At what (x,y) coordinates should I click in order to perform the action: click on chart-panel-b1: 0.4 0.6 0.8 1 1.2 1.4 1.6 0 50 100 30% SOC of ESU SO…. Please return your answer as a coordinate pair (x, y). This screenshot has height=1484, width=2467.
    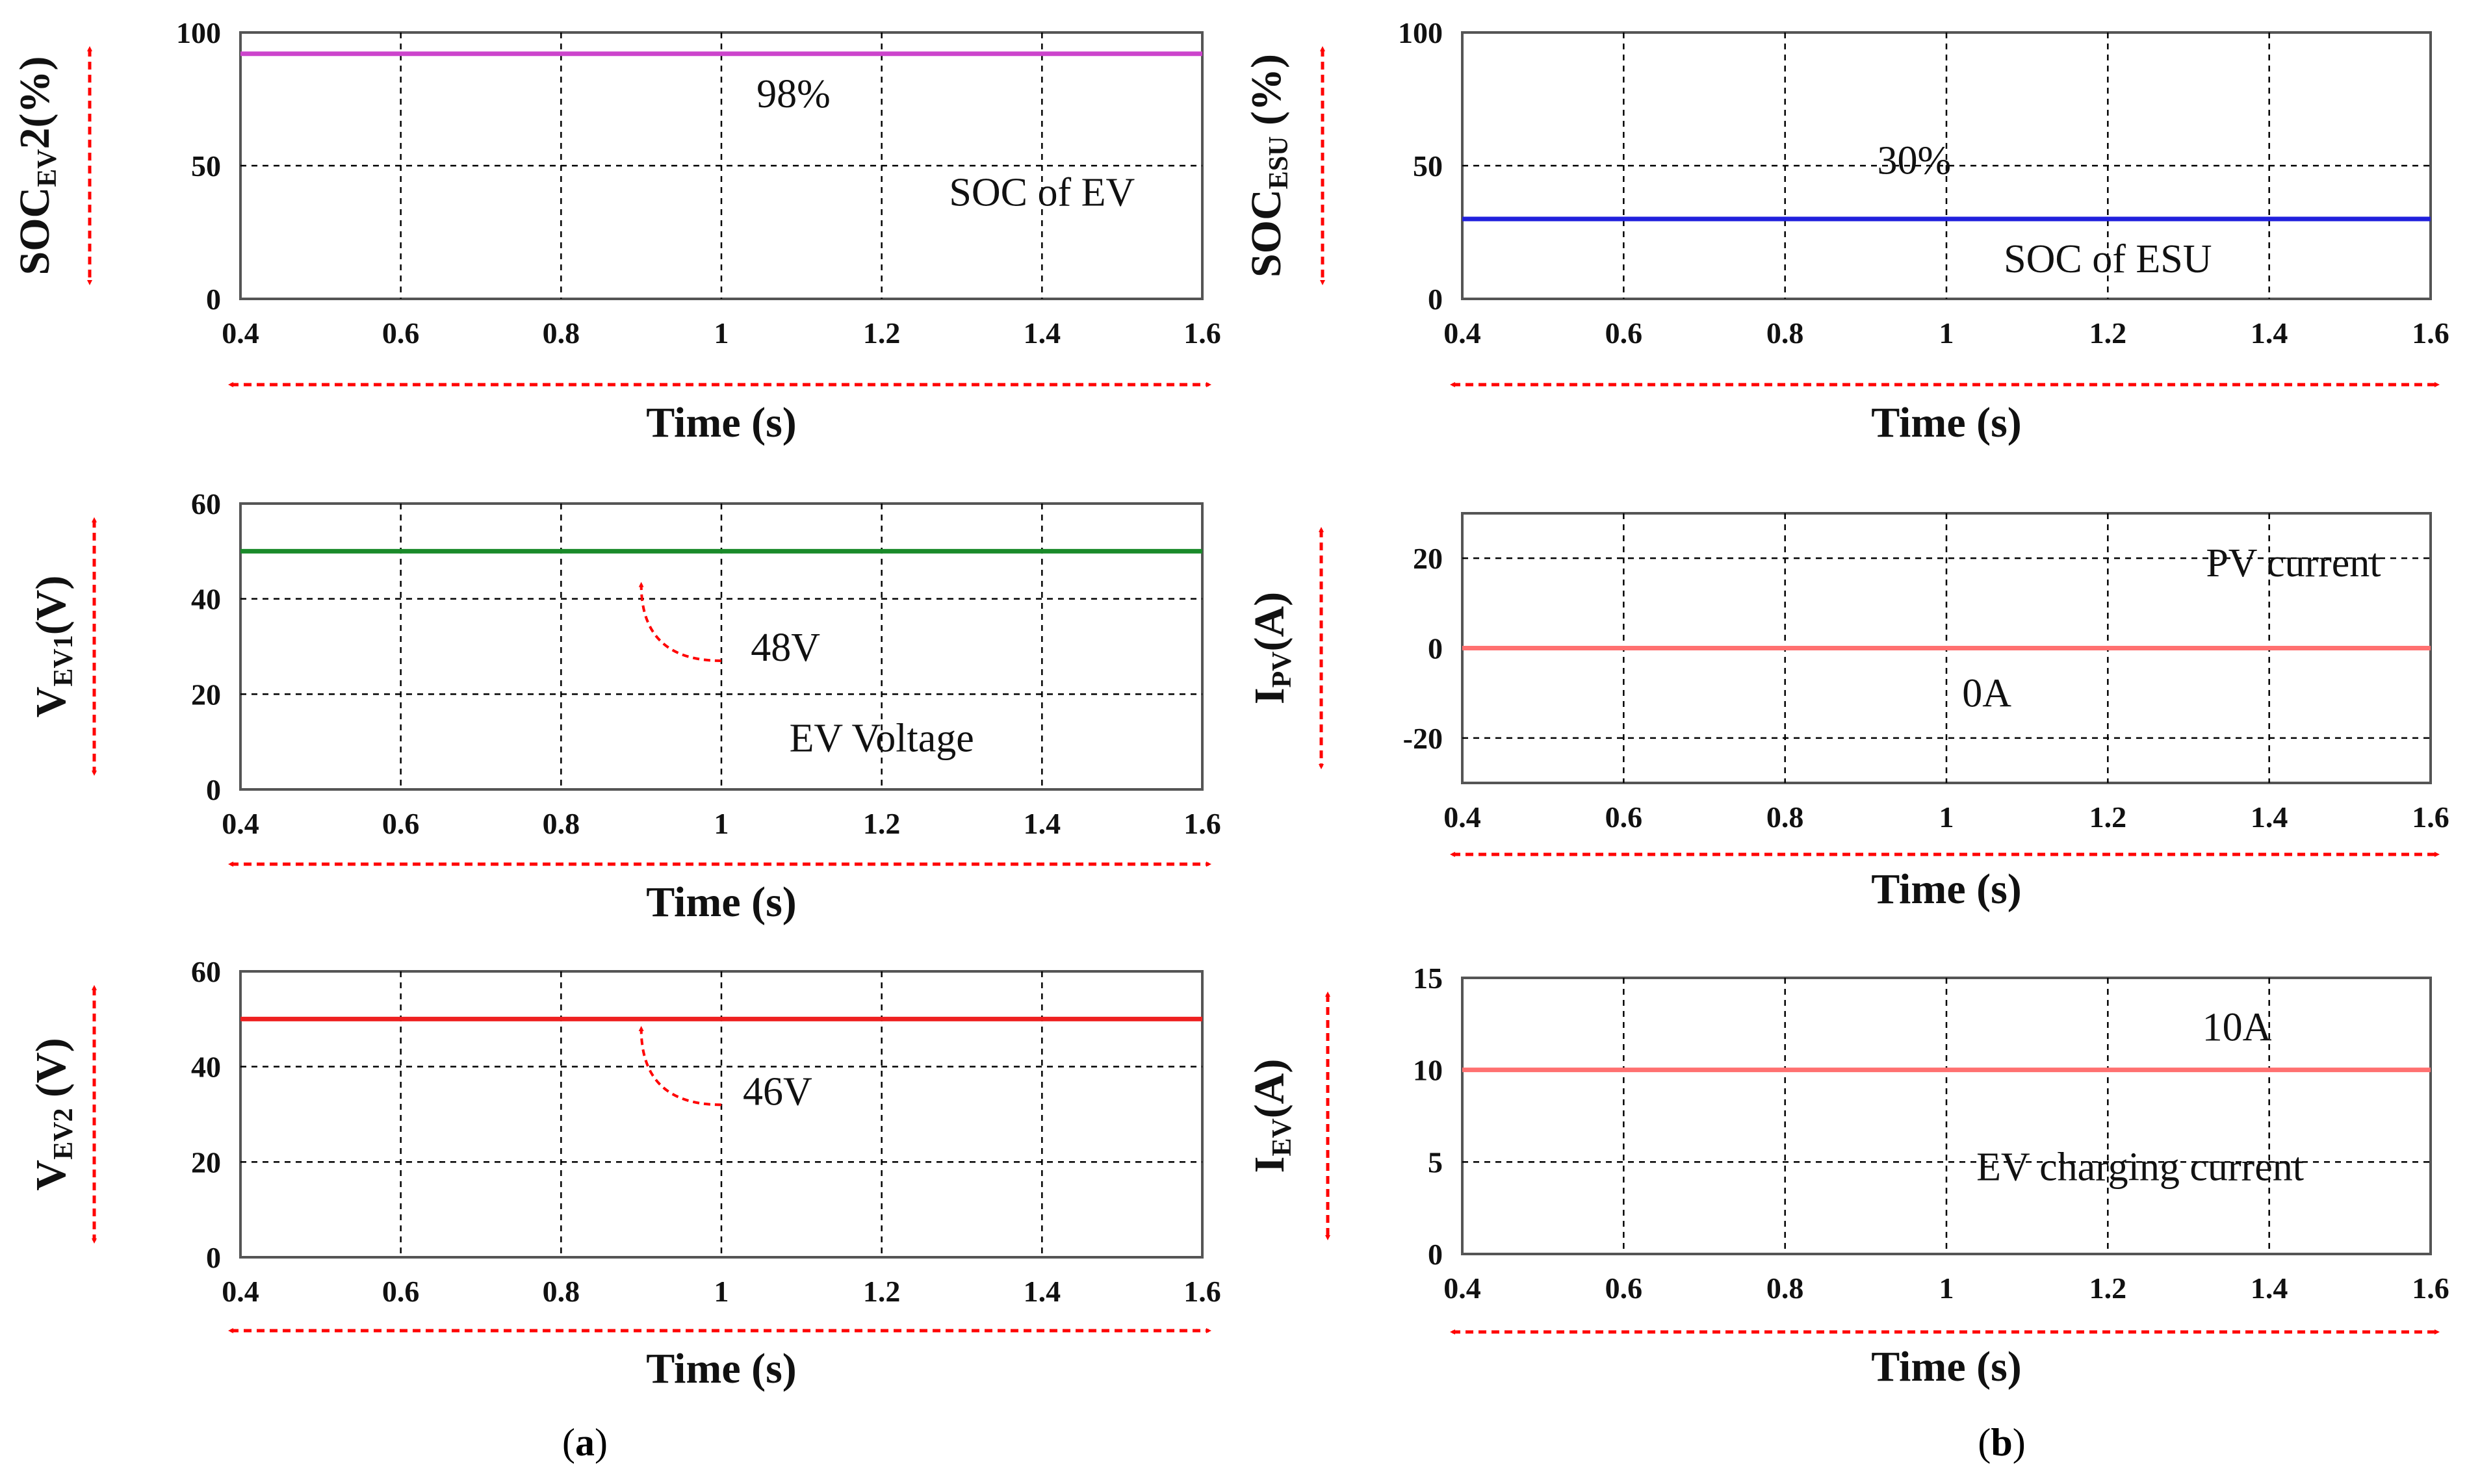
    Looking at the image, I should click on (1846, 231).